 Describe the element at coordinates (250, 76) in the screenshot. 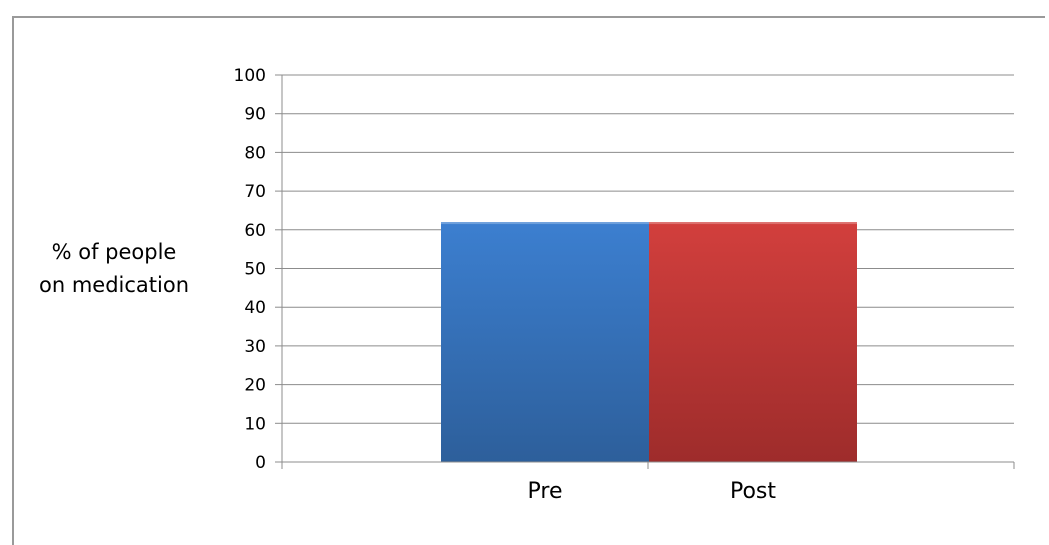

I see `y-tick-label: 100` at that location.